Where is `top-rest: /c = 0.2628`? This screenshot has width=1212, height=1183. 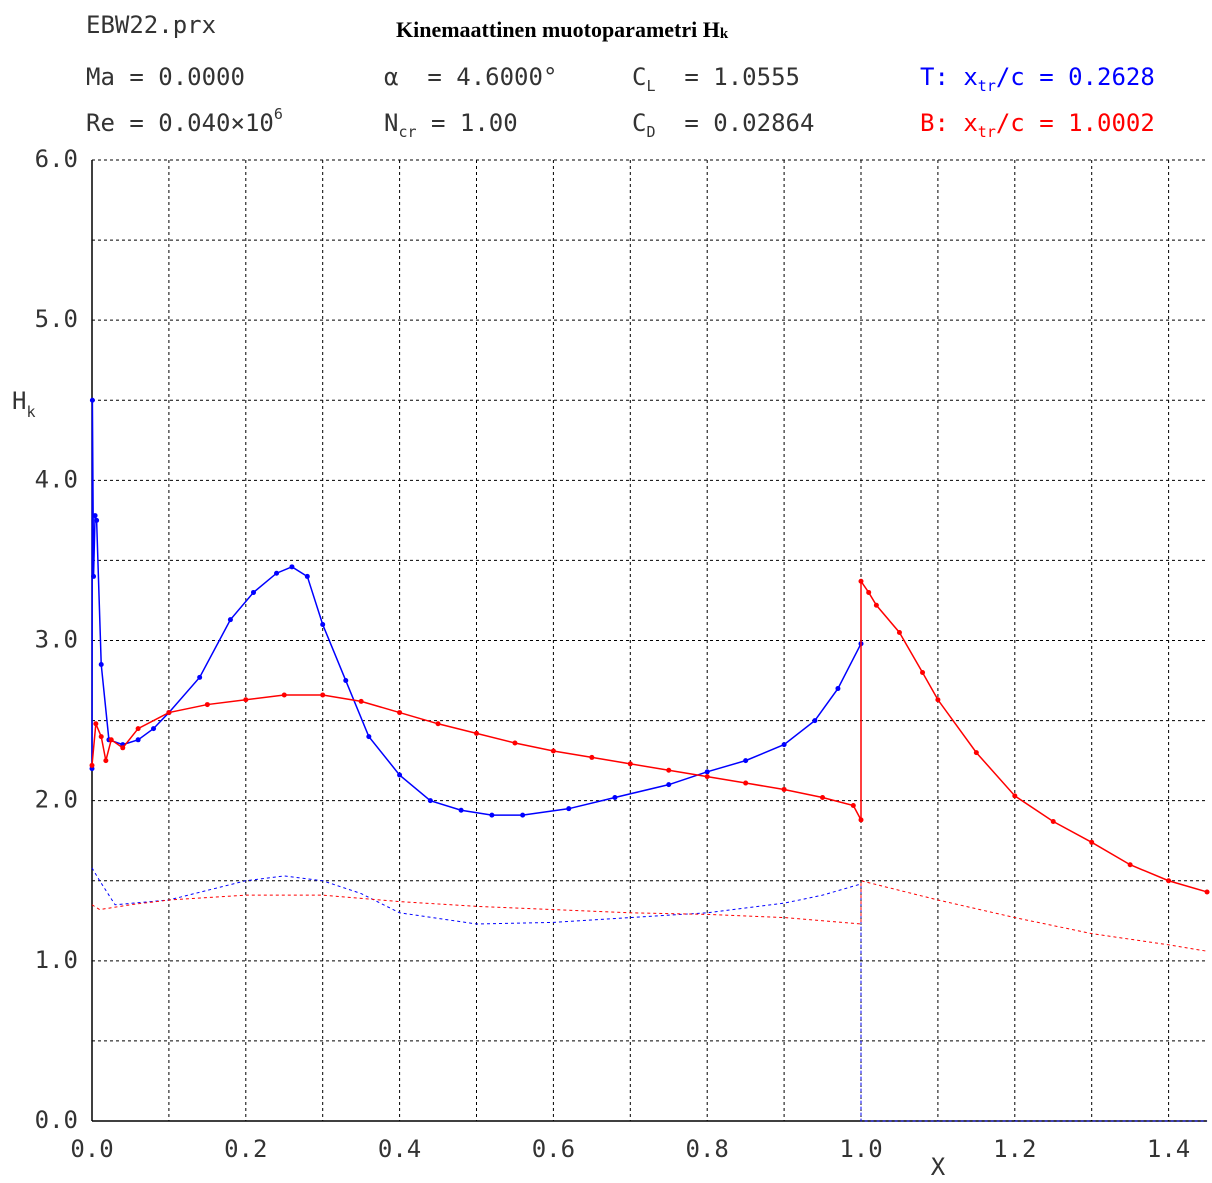
top-rest: /c = 0.2628 is located at coordinates (1075, 77).